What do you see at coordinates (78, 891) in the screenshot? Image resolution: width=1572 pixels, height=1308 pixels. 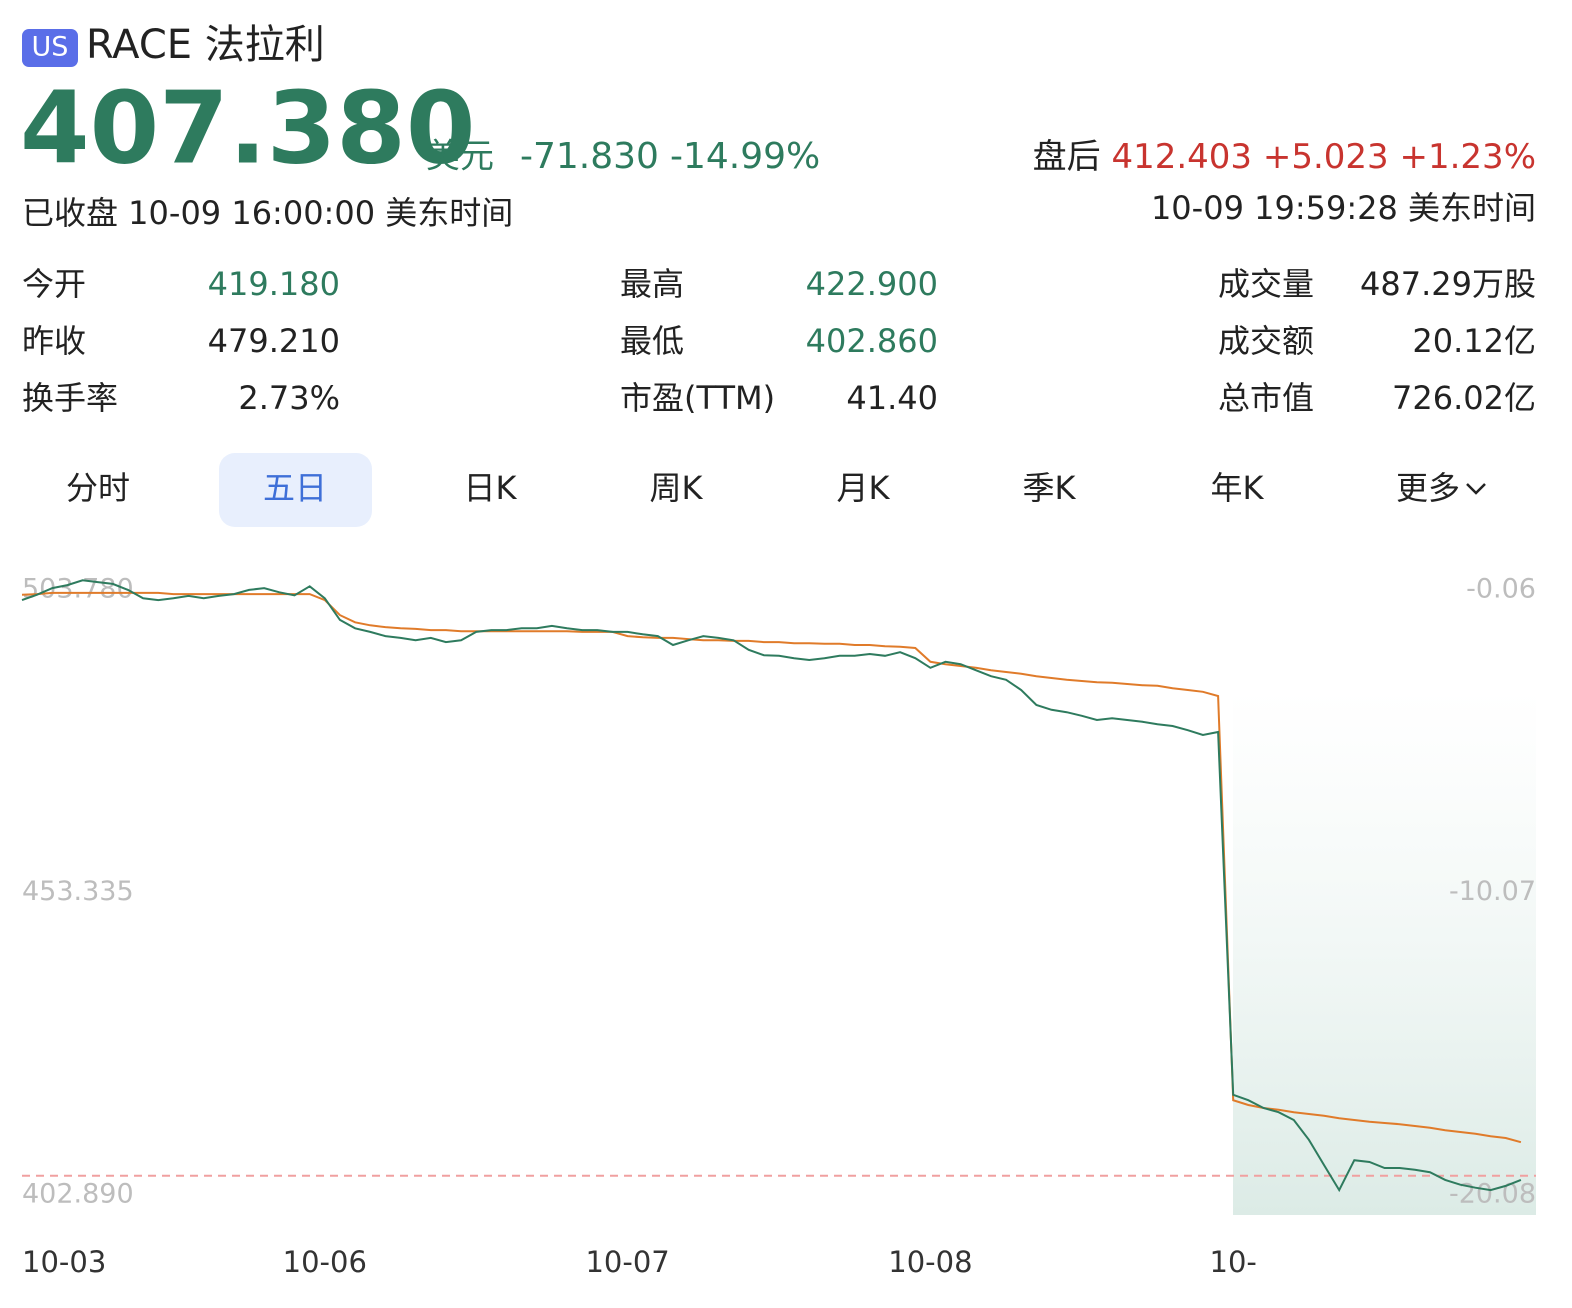 I see `y-tick-label: 453.335` at bounding box center [78, 891].